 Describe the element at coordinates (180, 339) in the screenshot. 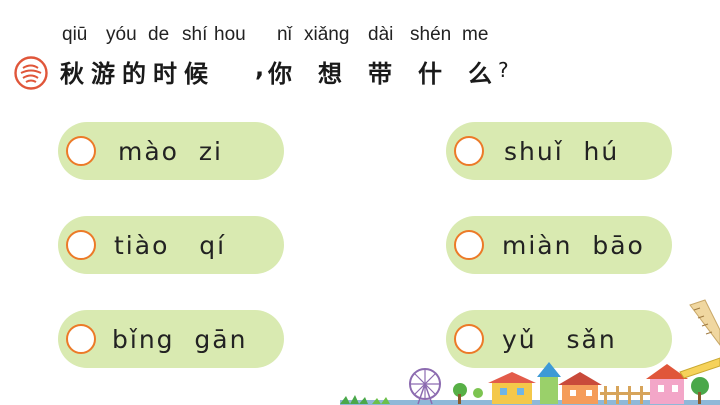

I see `option-label: bǐng gān` at that location.